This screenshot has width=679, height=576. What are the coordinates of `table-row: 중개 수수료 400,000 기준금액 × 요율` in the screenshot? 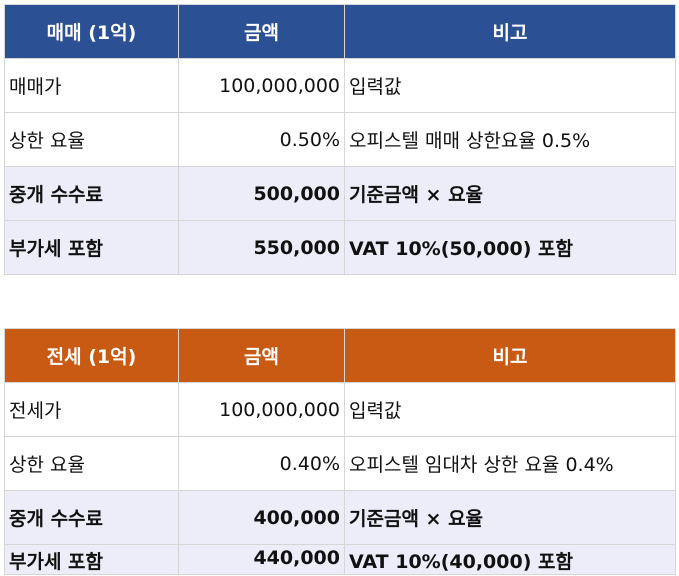 It's located at (340, 517).